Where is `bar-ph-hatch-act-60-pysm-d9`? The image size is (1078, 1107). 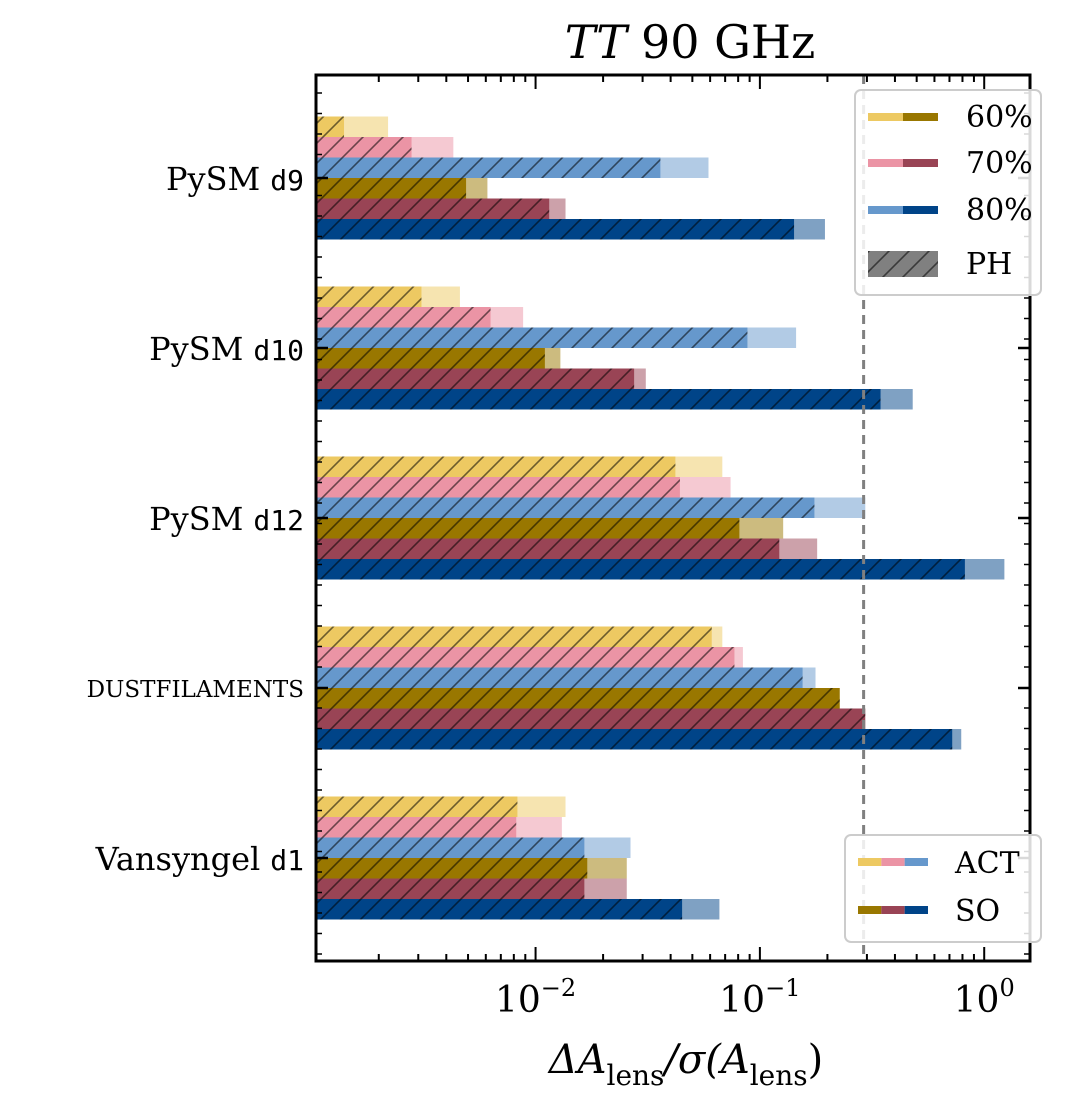 bar-ph-hatch-act-60-pysm-d9 is located at coordinates (330, 126).